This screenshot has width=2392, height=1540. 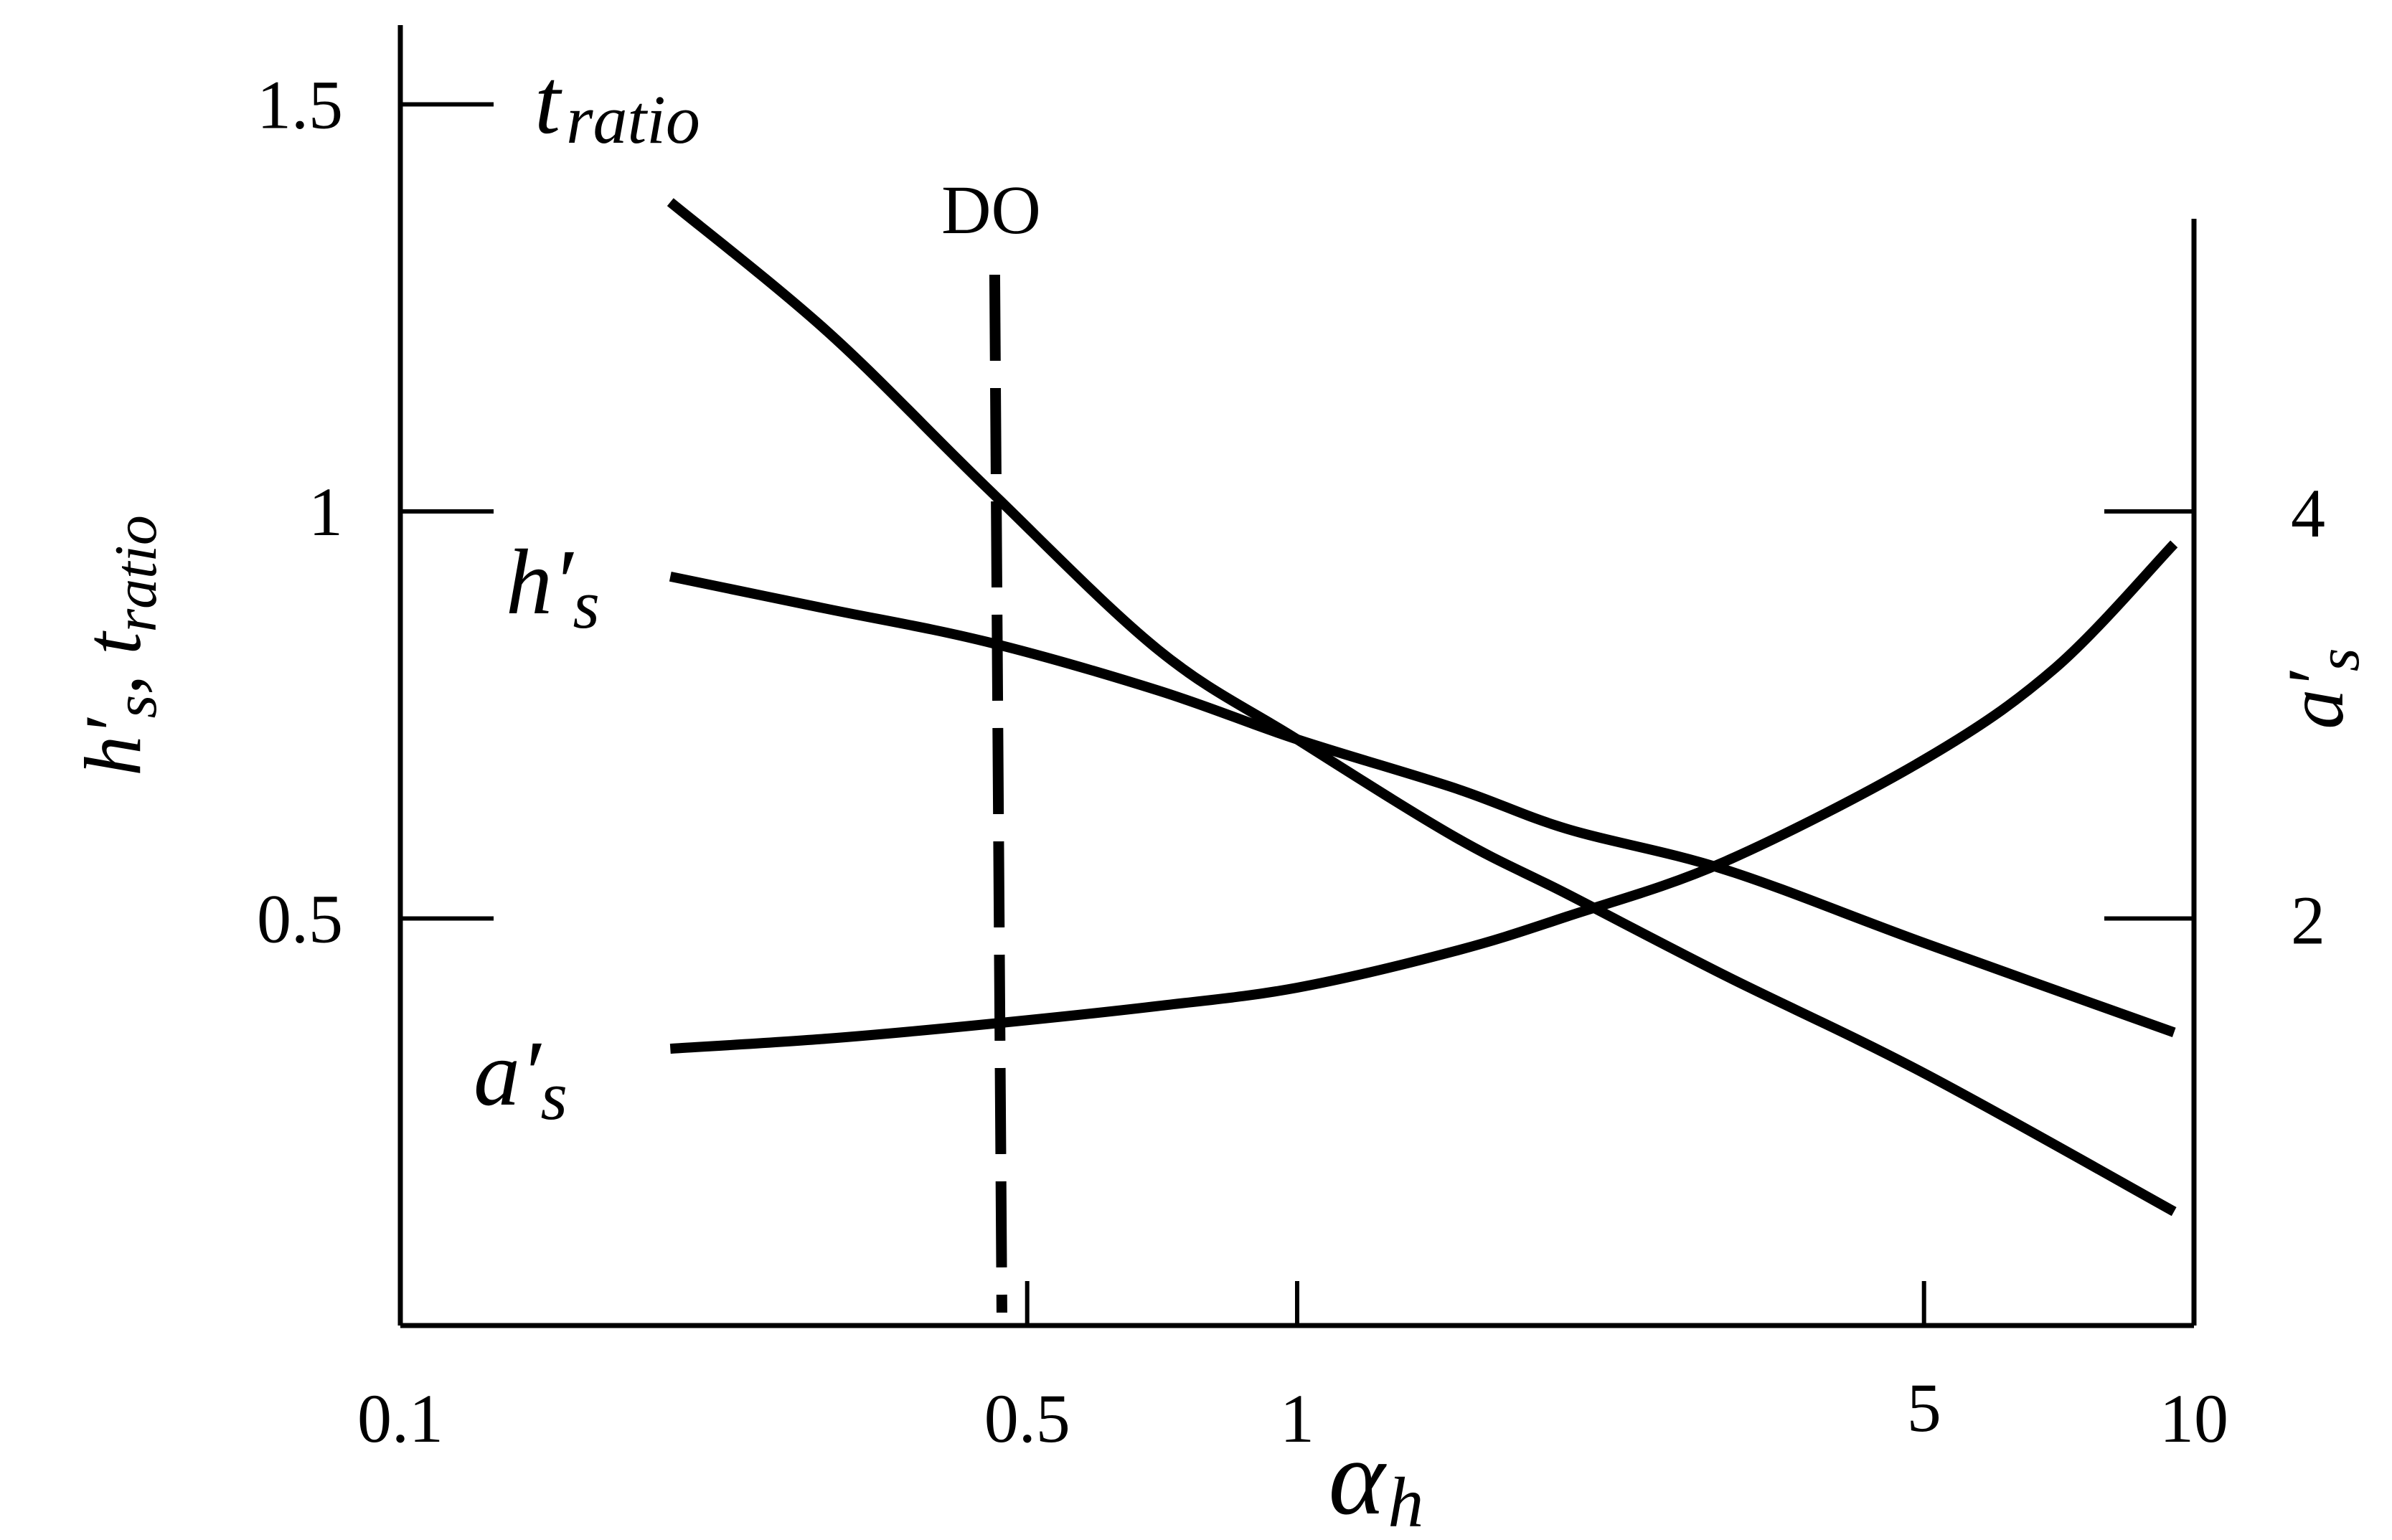 I want to click on series-label-h-s: h′s, so click(x=553, y=587).